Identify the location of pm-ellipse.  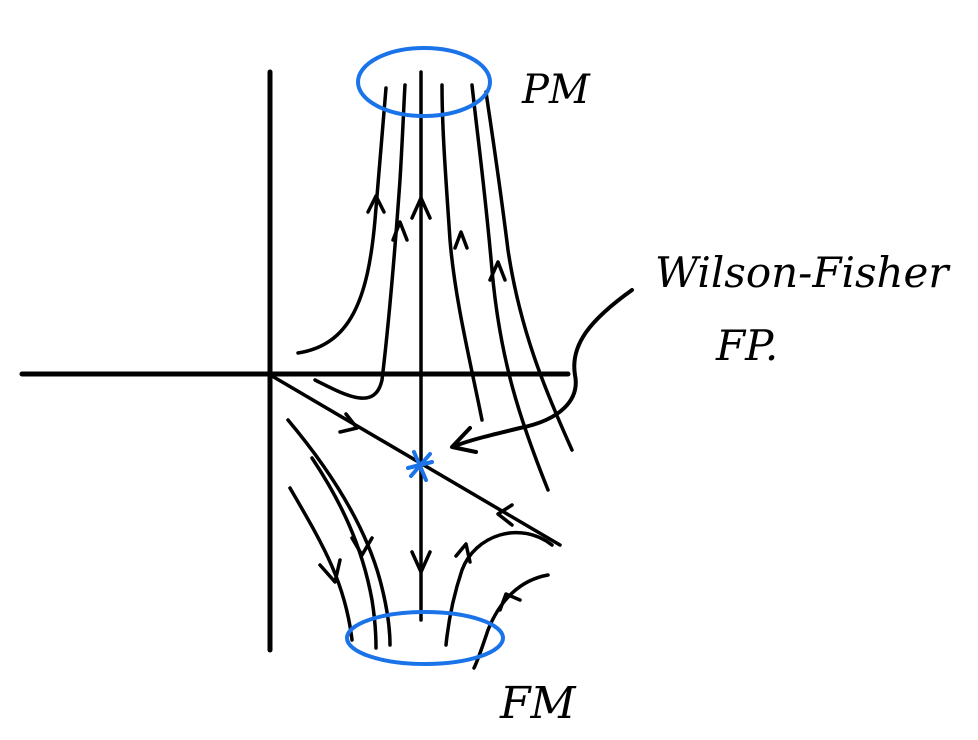
(424, 82).